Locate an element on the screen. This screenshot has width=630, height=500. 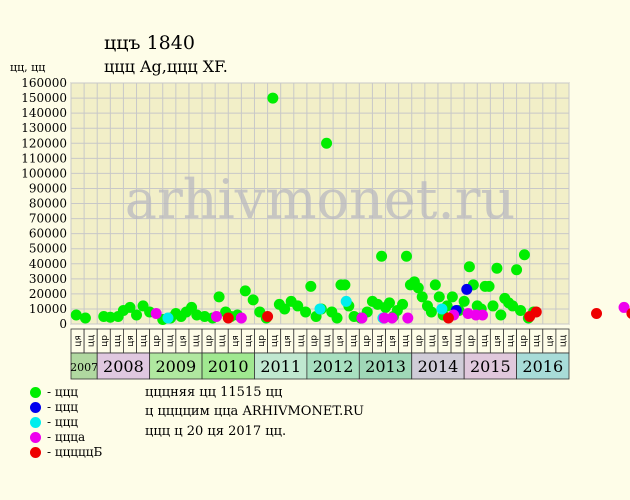
watermark: arhivmonet.ru is located at coordinates (320, 199).